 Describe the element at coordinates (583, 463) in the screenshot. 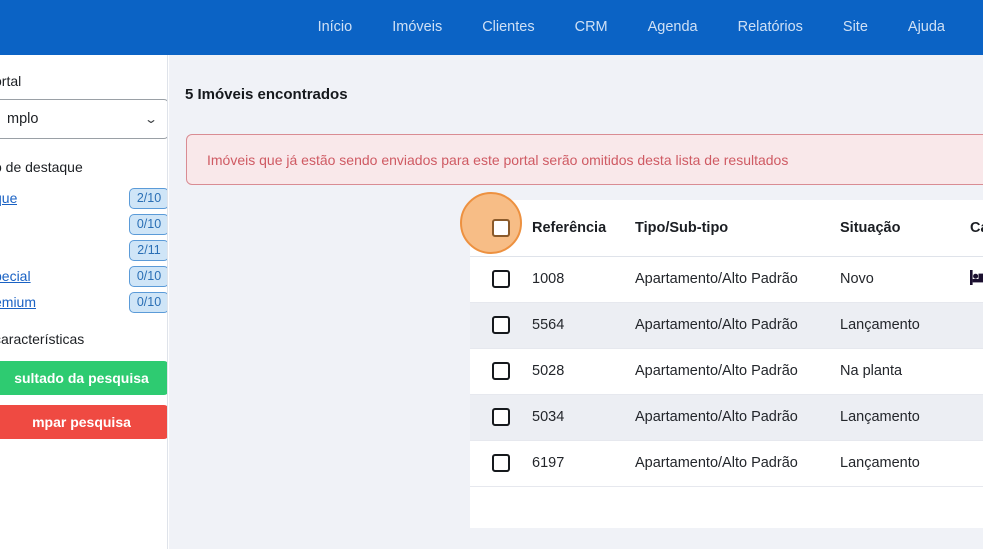

I see `cell-referencia: 6197` at that location.